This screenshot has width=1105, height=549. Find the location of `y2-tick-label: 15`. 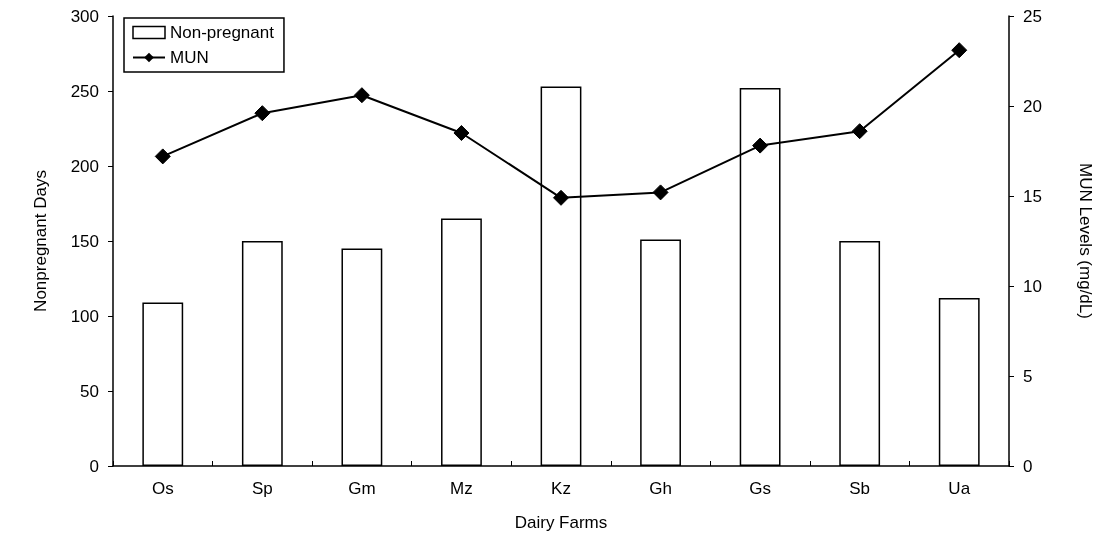

y2-tick-label: 15 is located at coordinates (1032, 196).